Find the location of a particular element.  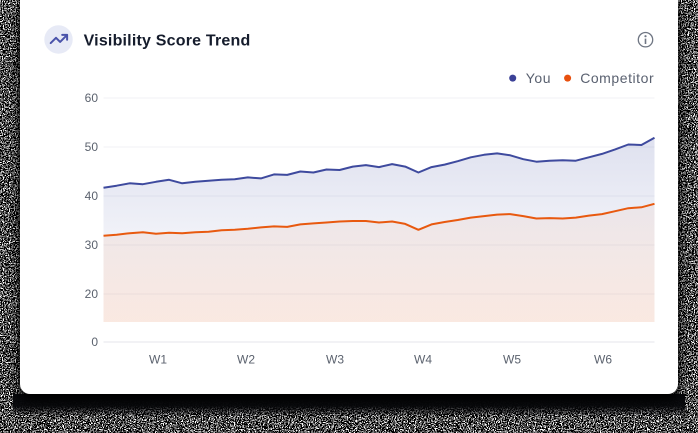

svg-text: W6 is located at coordinates (603, 360).